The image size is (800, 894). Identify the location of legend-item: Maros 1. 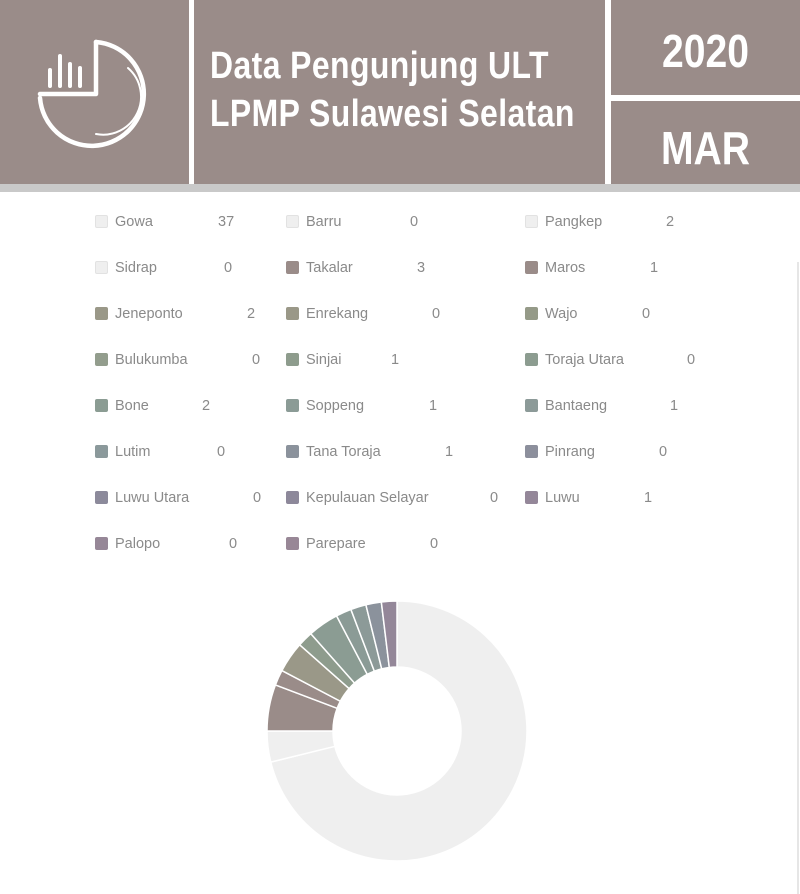
(640, 269).